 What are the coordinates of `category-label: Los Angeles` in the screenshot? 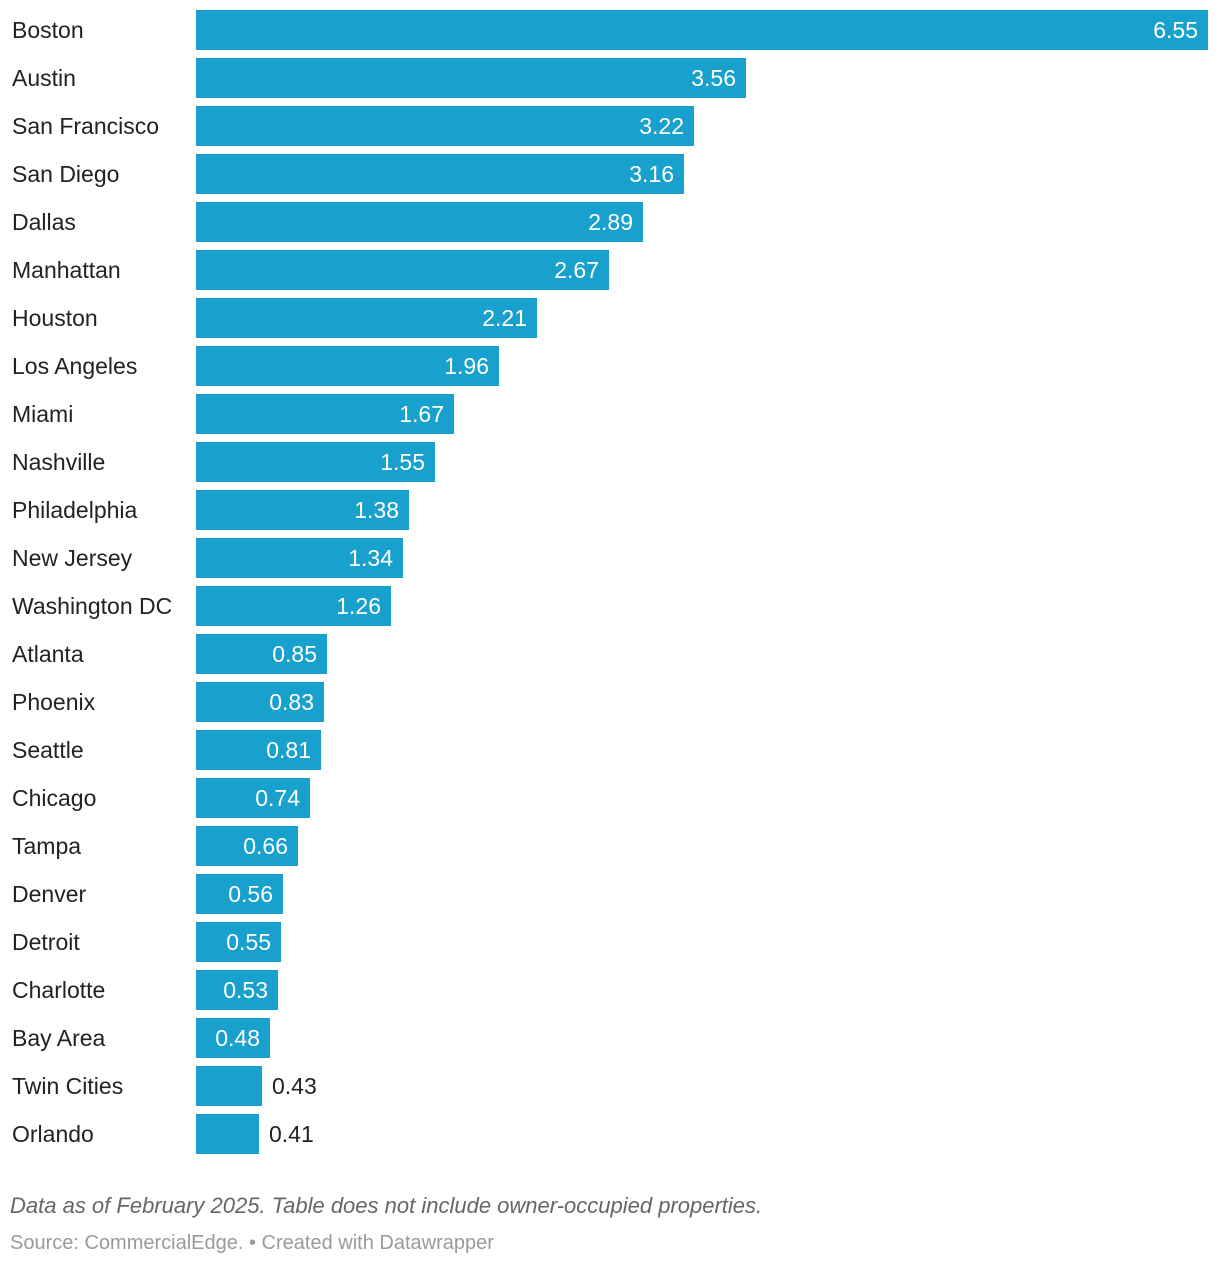 It's located at (75, 366).